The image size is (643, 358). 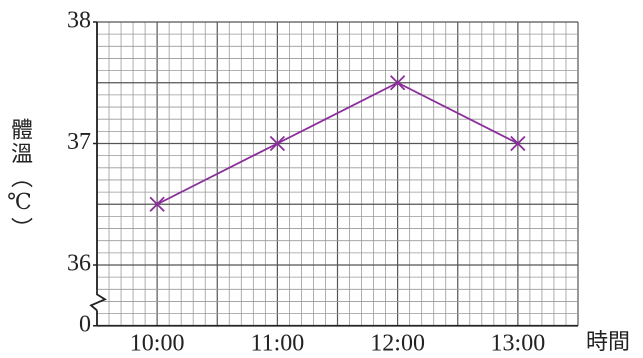 What do you see at coordinates (277, 343) in the screenshot?
I see `x-tick-label: 11:00` at bounding box center [277, 343].